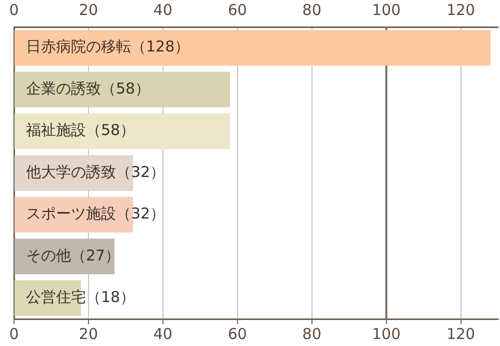 This screenshot has height=346, width=500. What do you see at coordinates (312, 333) in the screenshot?
I see `x-tick-label: 80` at bounding box center [312, 333].